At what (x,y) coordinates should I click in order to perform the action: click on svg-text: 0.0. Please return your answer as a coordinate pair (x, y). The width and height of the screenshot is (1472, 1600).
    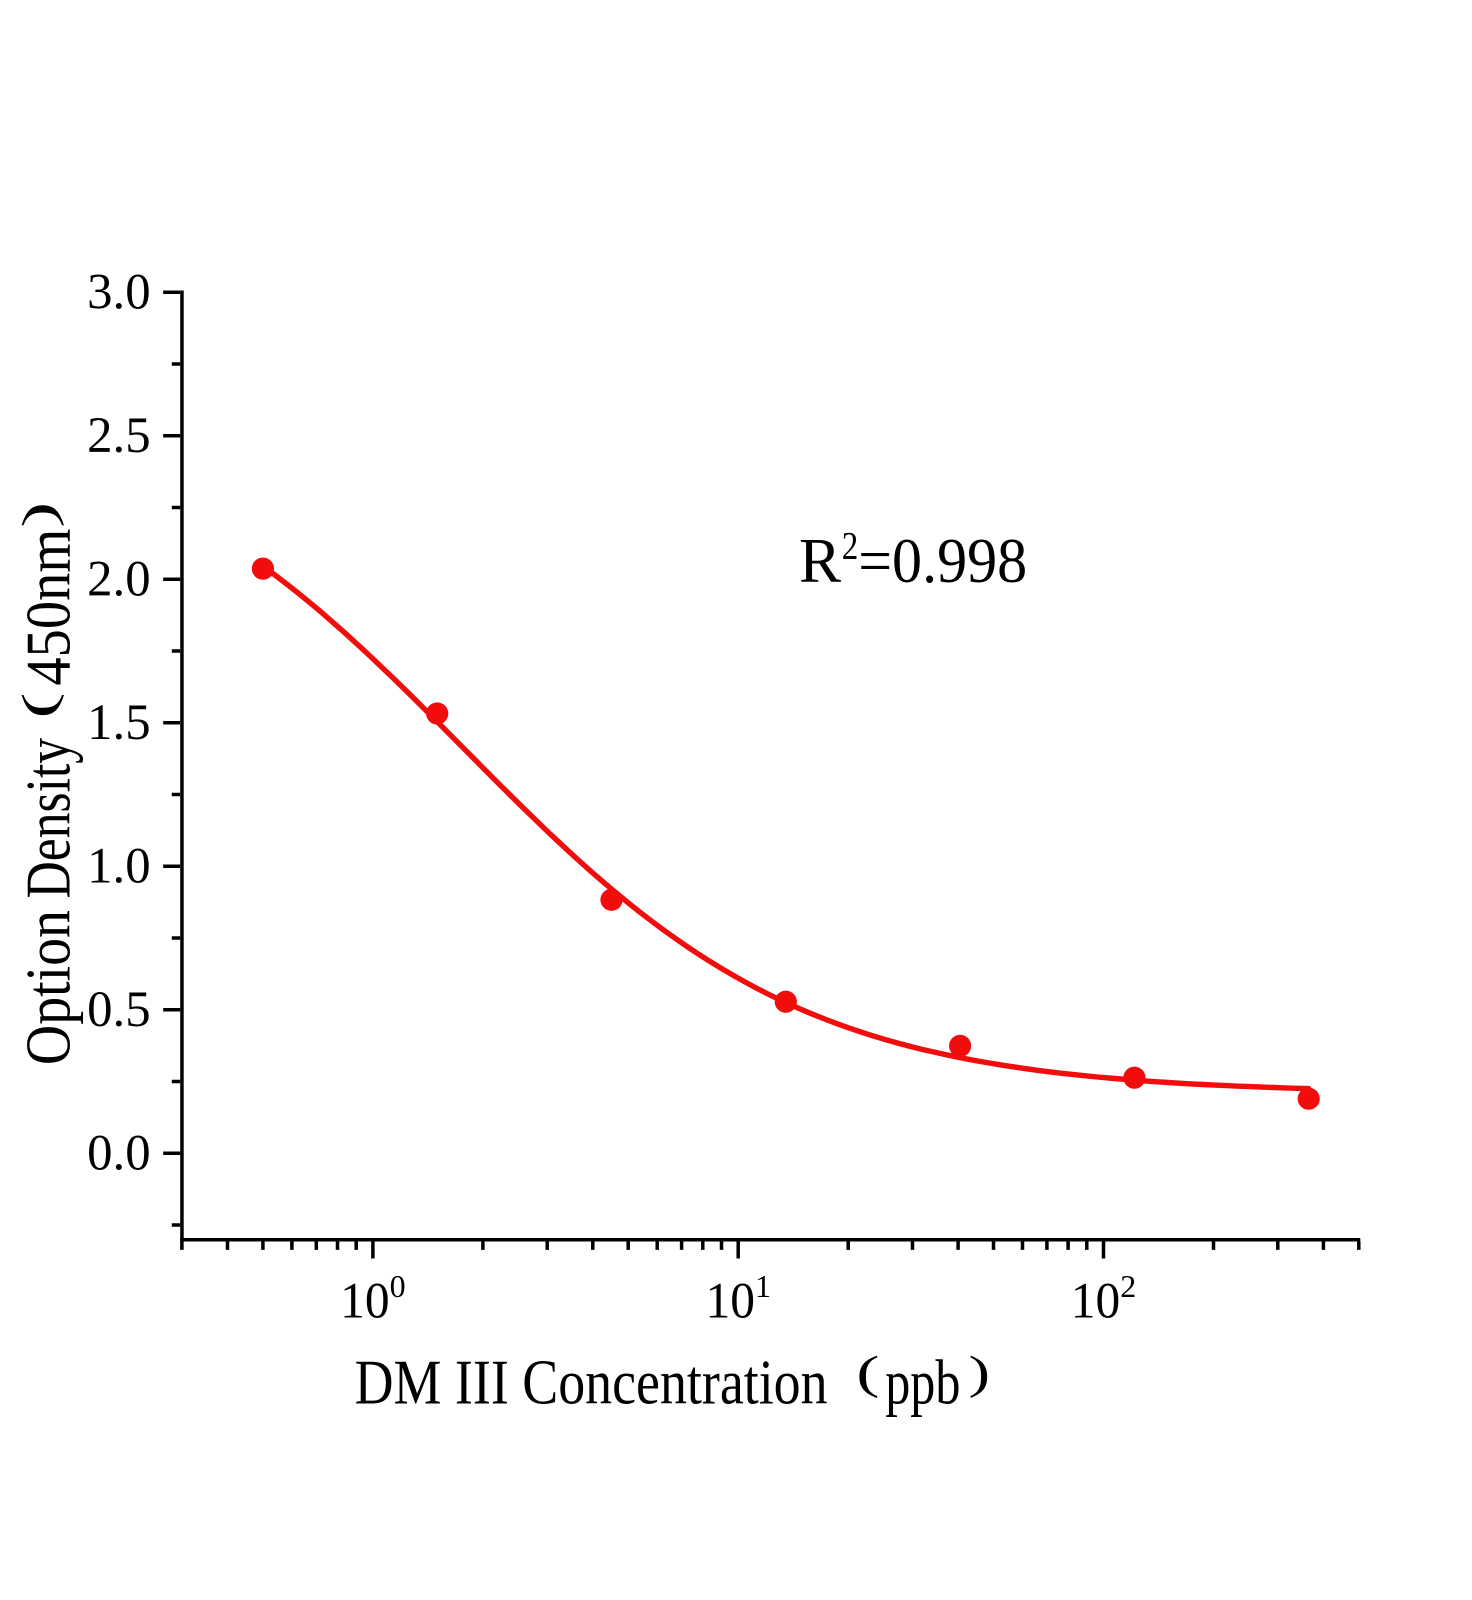
    Looking at the image, I should click on (119, 1154).